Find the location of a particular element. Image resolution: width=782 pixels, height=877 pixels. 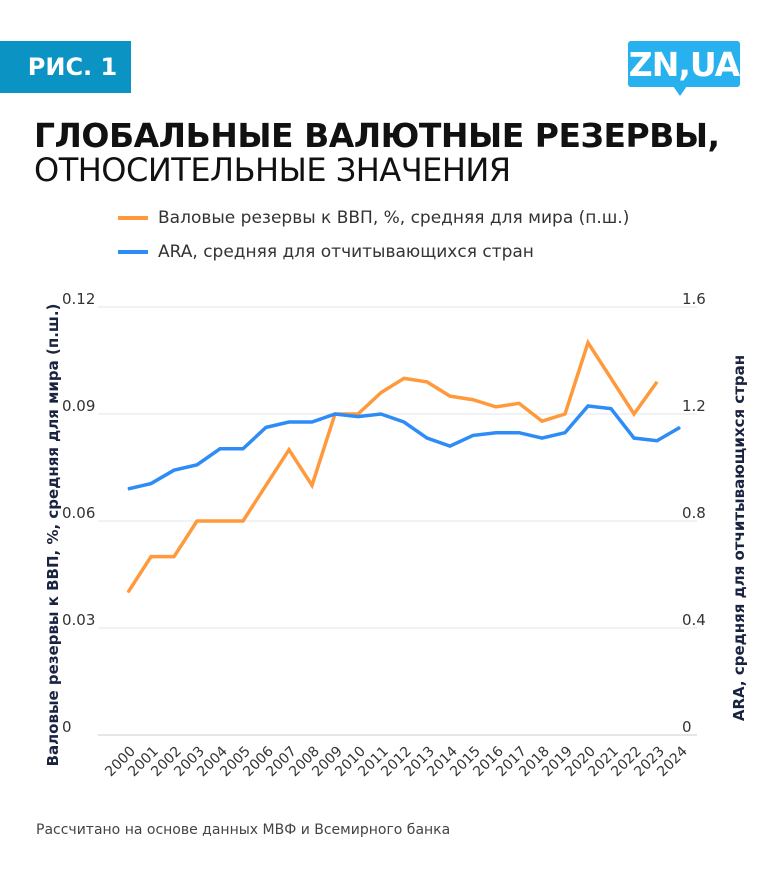

figure-badge: РИС. 1 is located at coordinates (65, 67).